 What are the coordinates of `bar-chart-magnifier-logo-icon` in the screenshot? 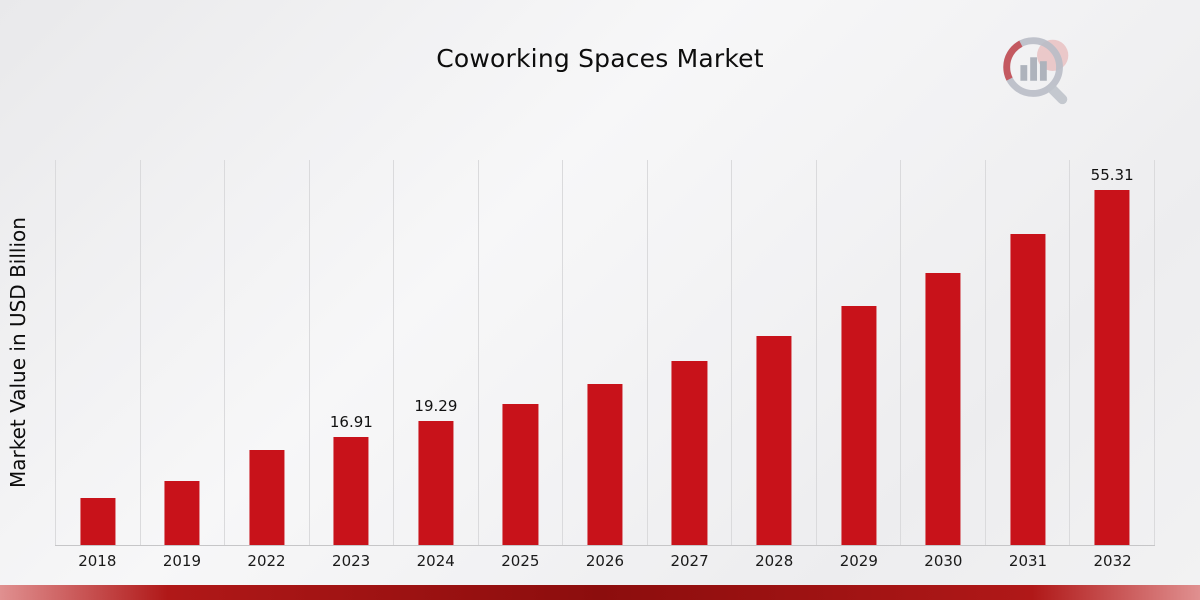 It's located at (1036, 71).